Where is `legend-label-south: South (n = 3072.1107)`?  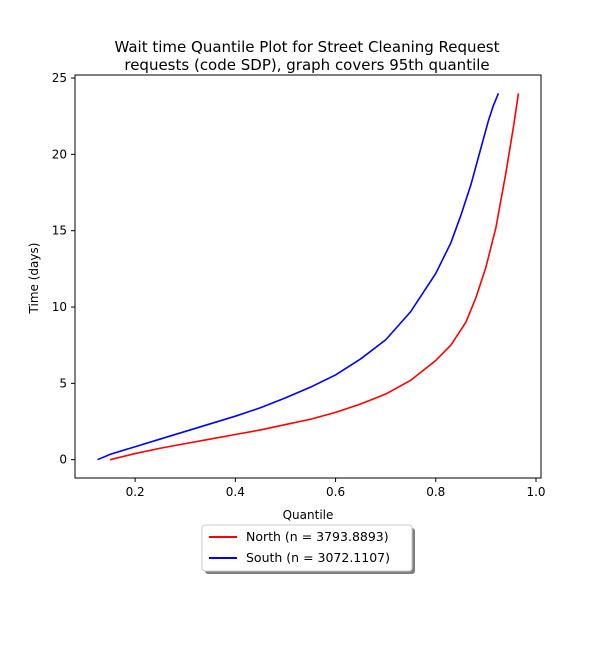
legend-label-south: South (n = 3072.1107) is located at coordinates (318, 557).